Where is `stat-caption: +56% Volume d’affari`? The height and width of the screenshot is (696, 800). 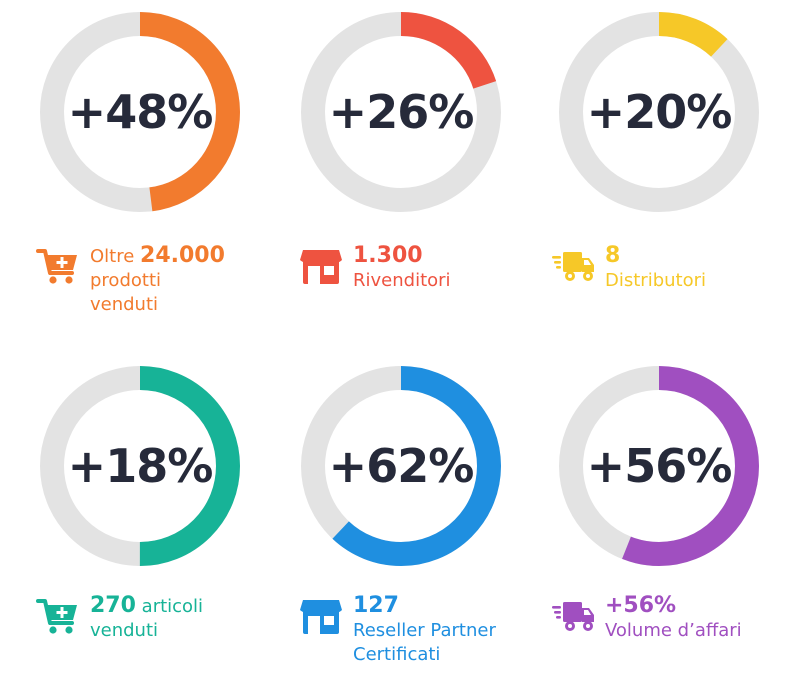 stat-caption: +56% Volume d’affari is located at coordinates (646, 618).